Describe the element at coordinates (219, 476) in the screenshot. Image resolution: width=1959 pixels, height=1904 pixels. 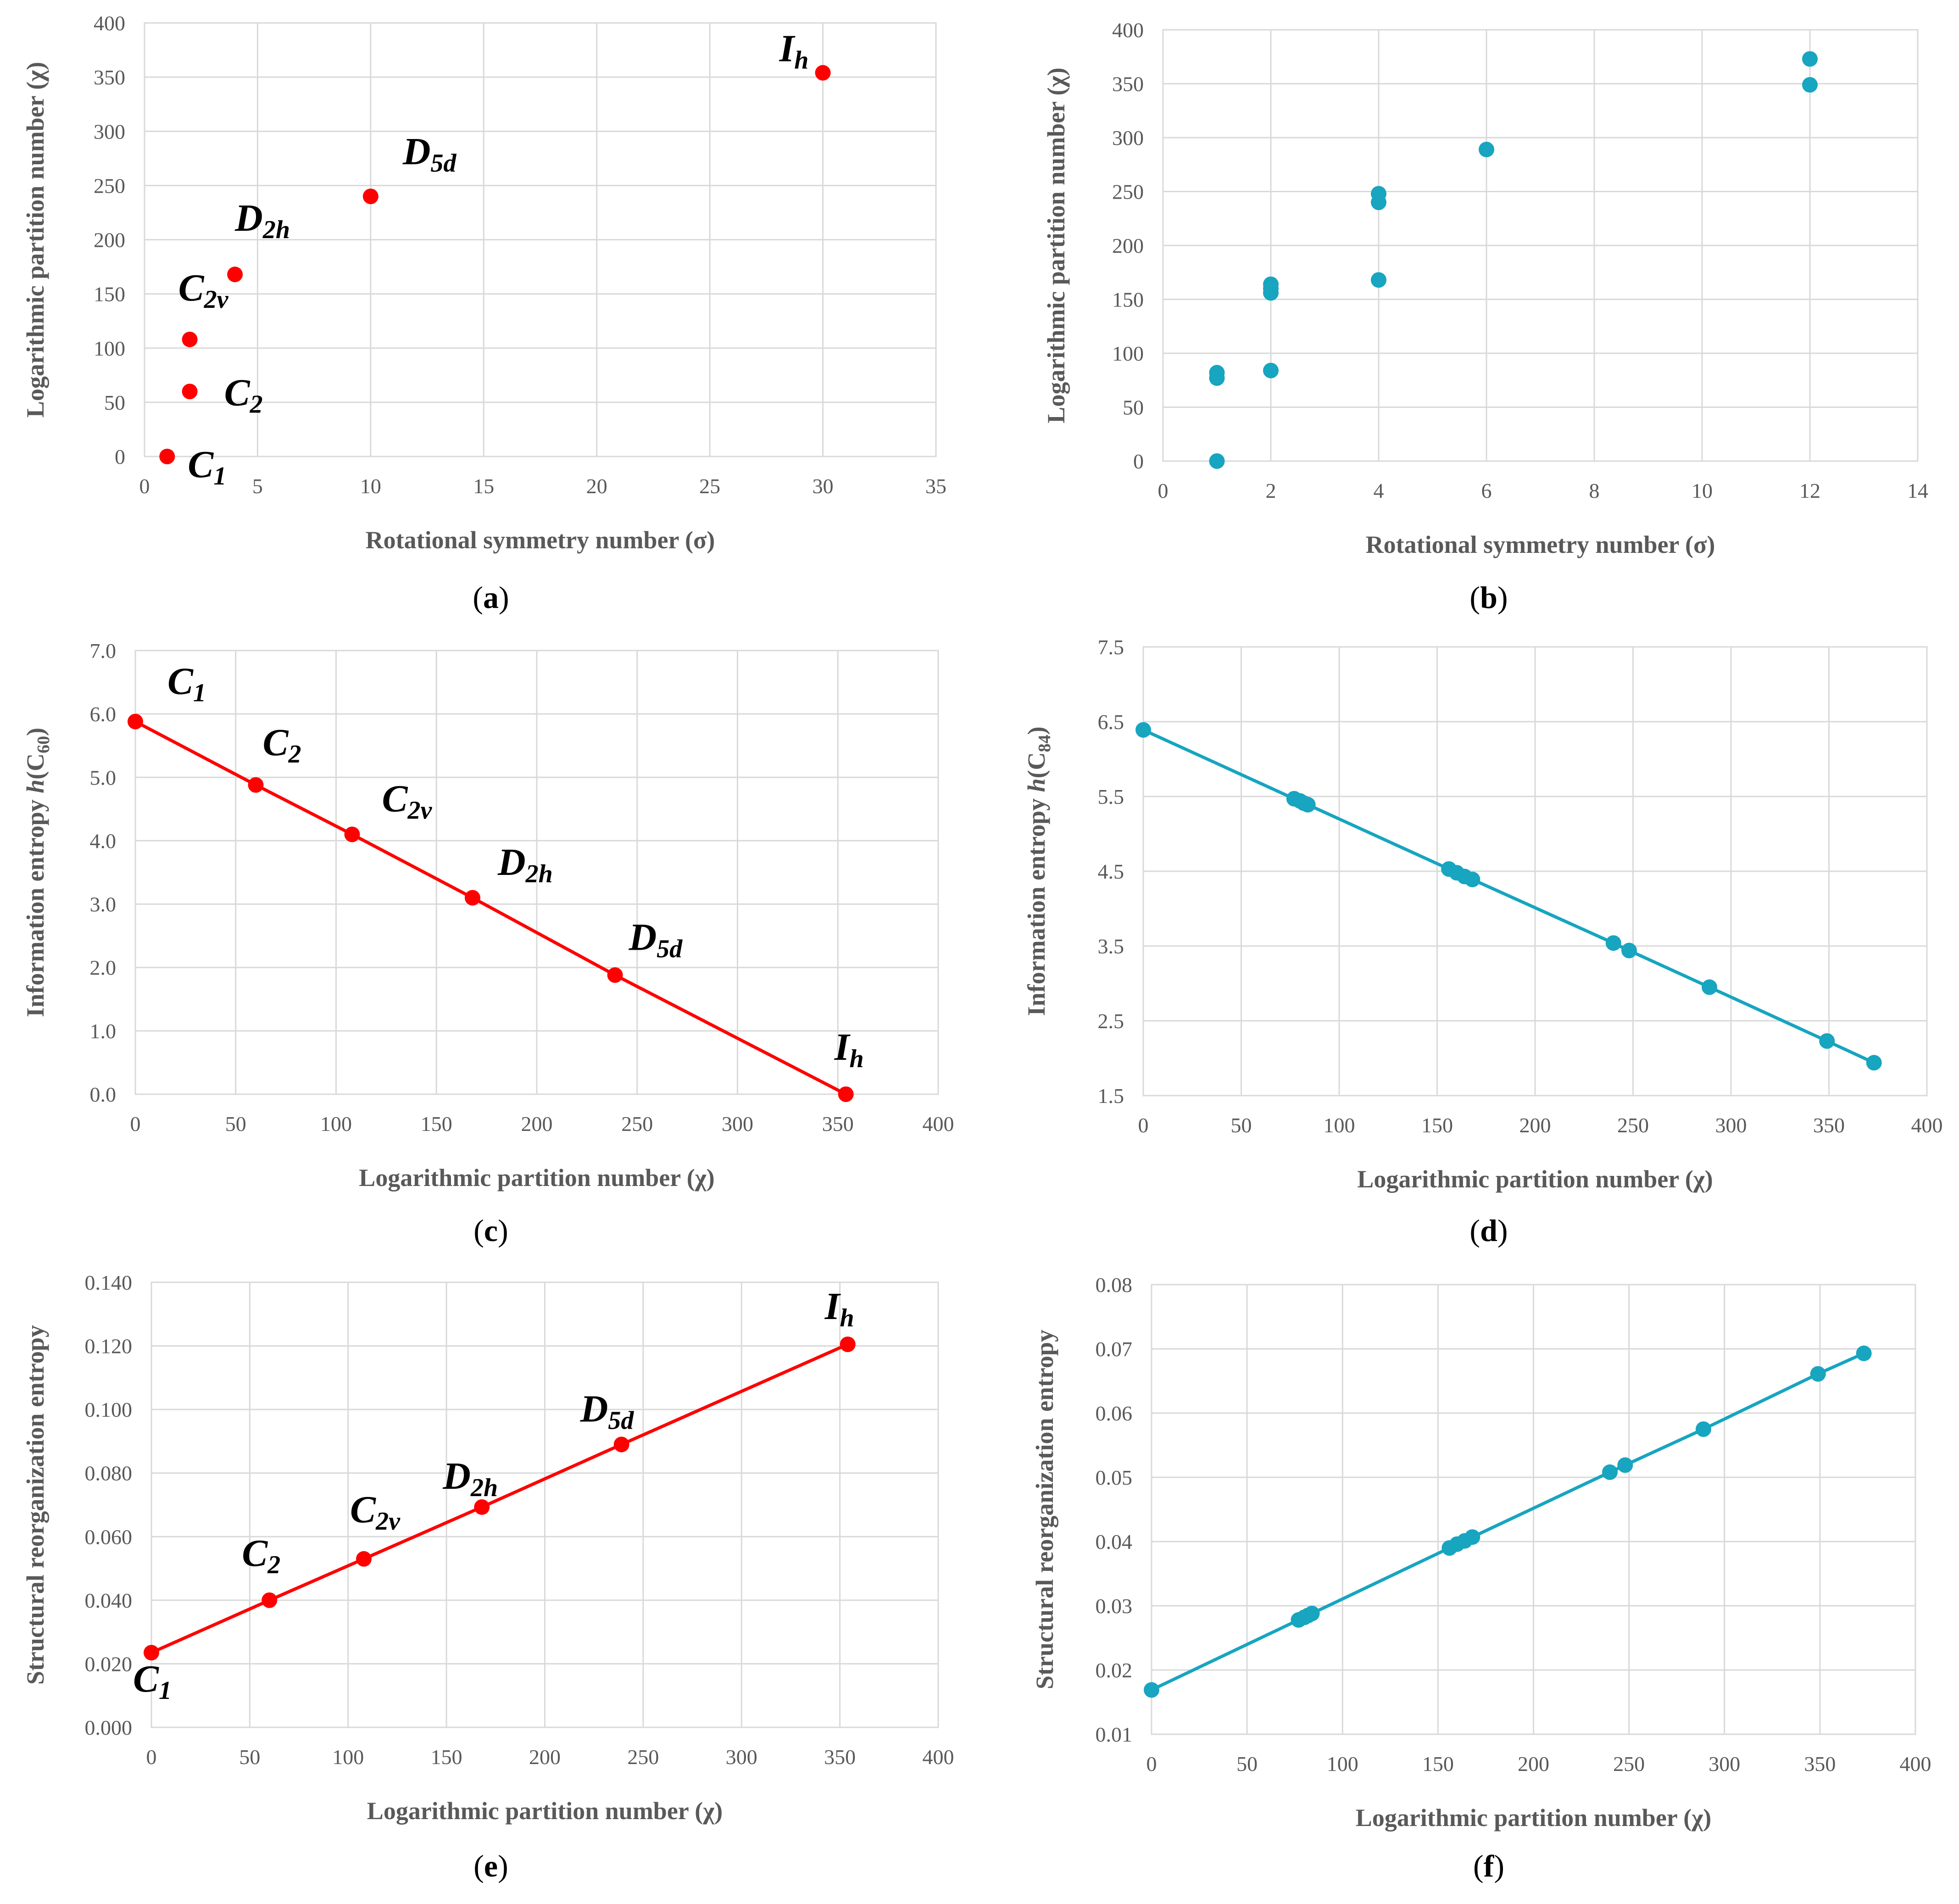
I see `point-label-subscript: 1` at that location.